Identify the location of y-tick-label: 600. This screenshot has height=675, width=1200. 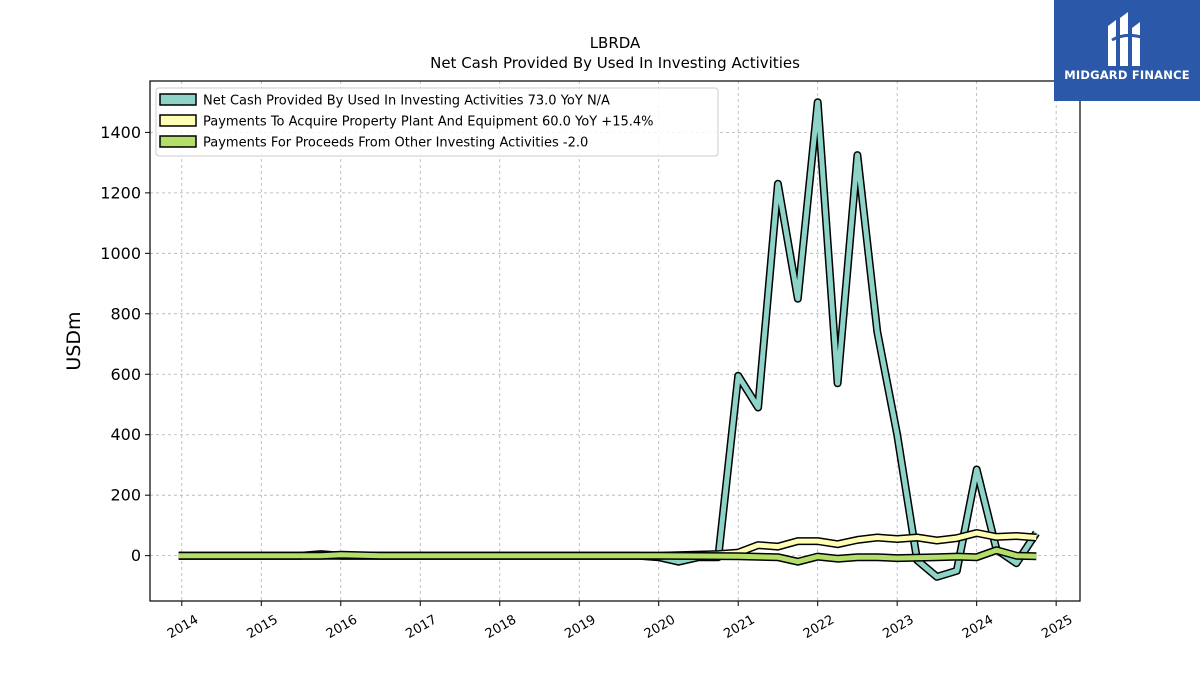
(125, 374).